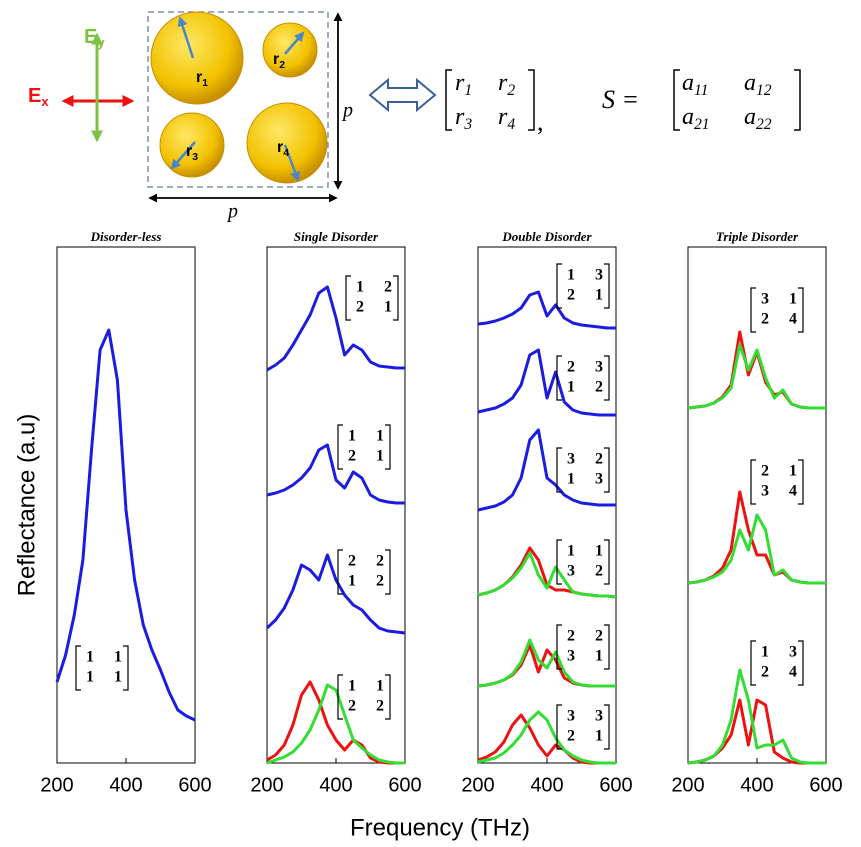  What do you see at coordinates (286, 153) in the screenshot?
I see `radius-label-sub: 4` at bounding box center [286, 153].